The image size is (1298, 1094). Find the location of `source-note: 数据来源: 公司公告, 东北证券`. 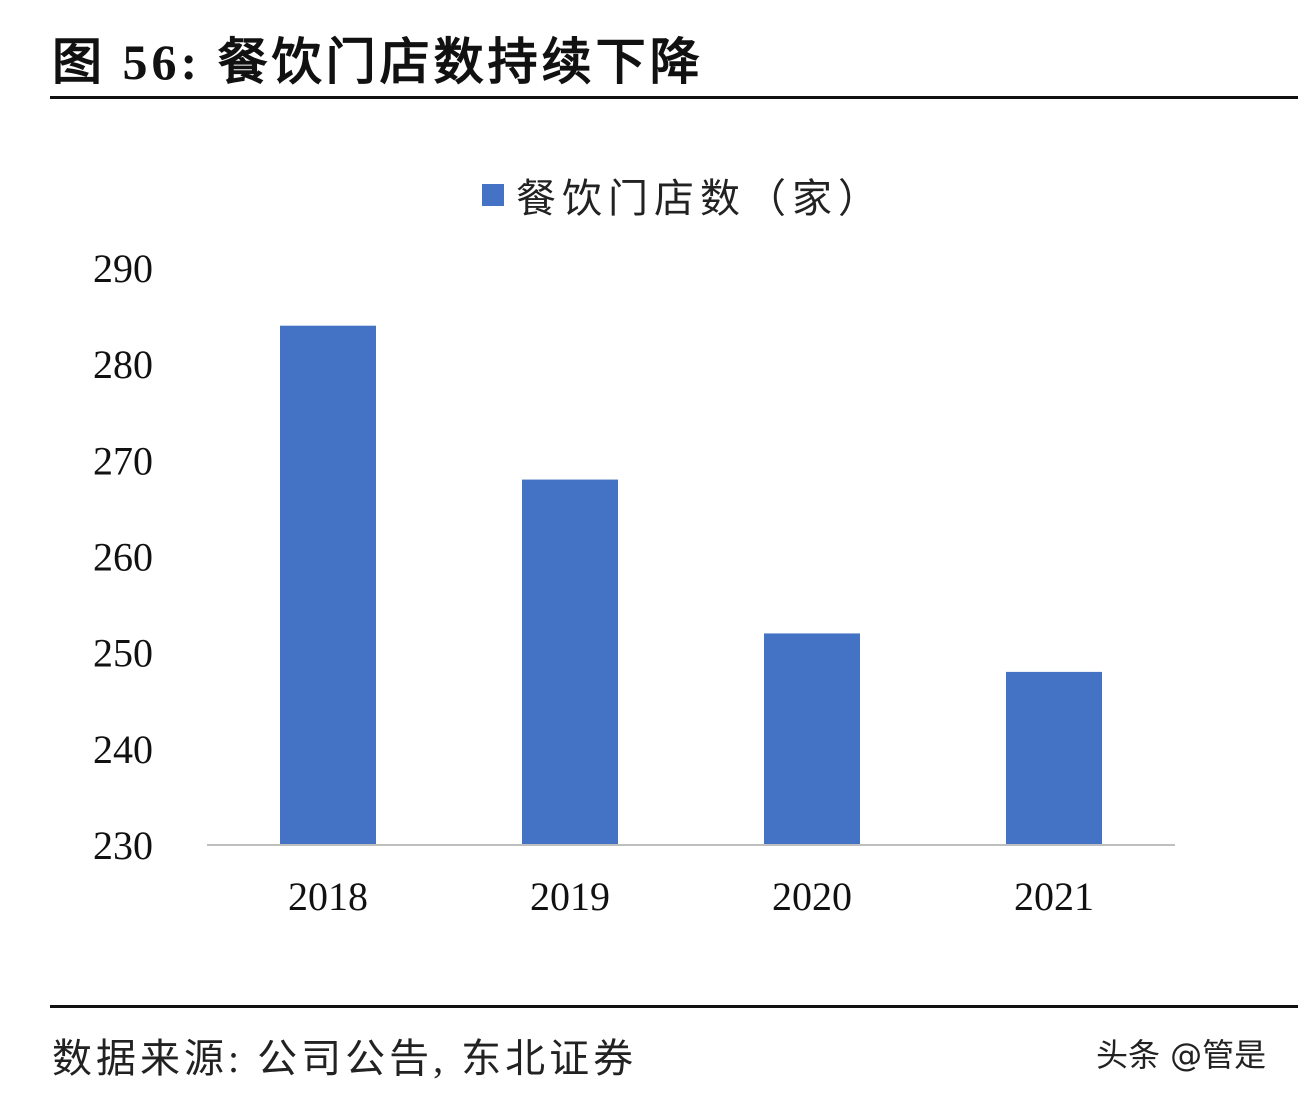

source-note: 数据来源: 公司公告, 东北证券 is located at coordinates (345, 1058).